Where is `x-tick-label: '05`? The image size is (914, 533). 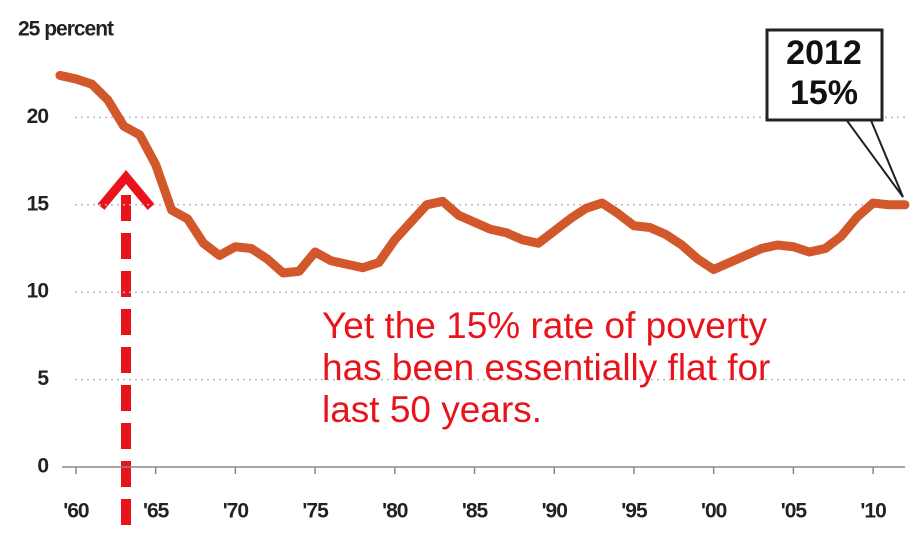
x-tick-label: '05 is located at coordinates (794, 511).